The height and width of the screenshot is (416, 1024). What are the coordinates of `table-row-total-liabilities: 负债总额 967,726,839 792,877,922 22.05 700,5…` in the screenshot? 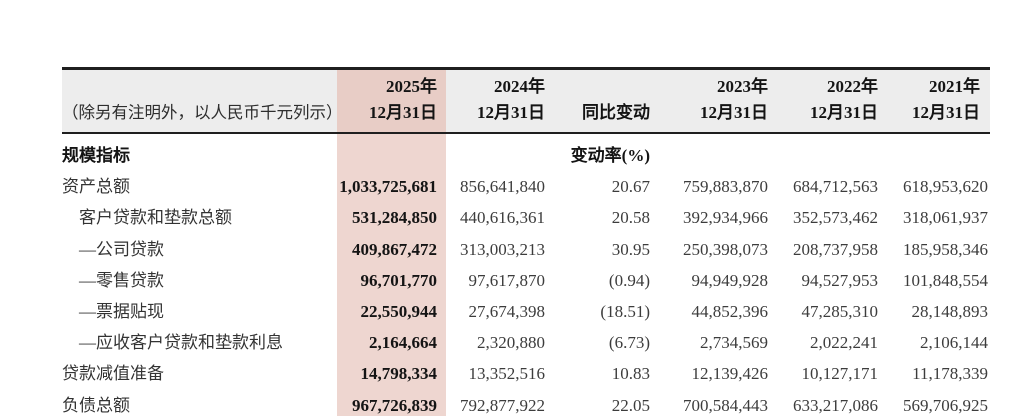 It's located at (526, 403).